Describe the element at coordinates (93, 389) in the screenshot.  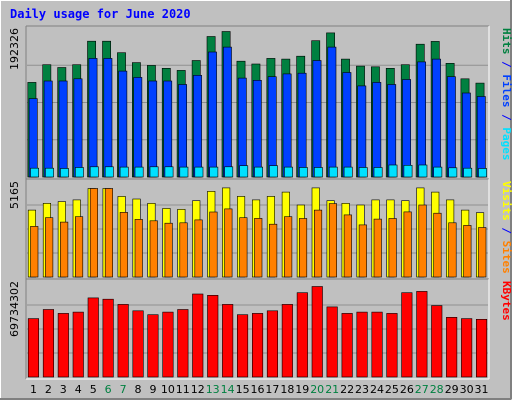
I see `x-tick-label: 5` at that location.